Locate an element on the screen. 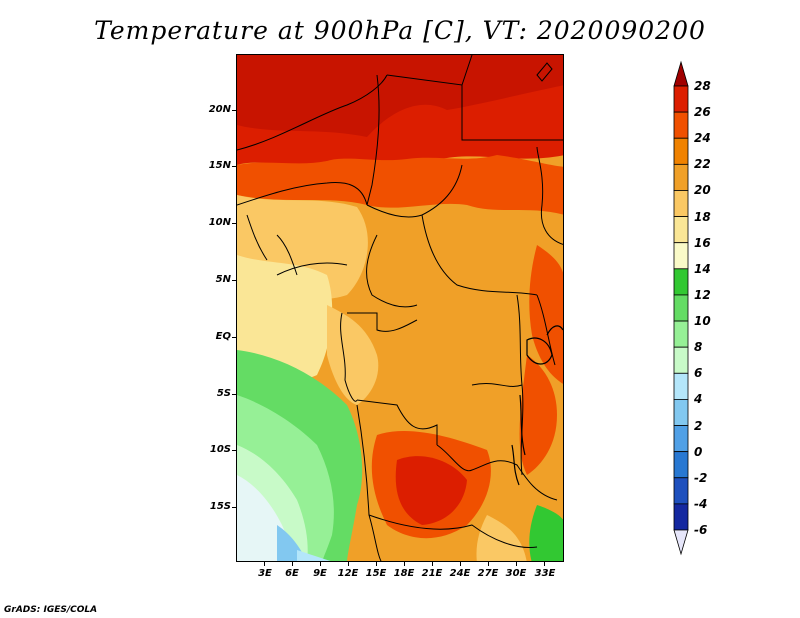  field-8-10-south is located at coordinates (314, 555).